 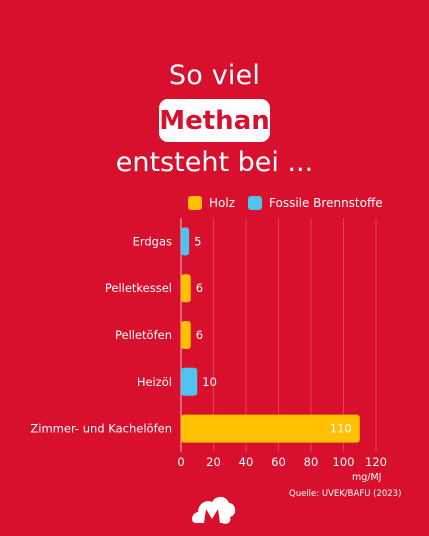 What do you see at coordinates (341, 429) in the screenshot?
I see `data-label: 110` at bounding box center [341, 429].